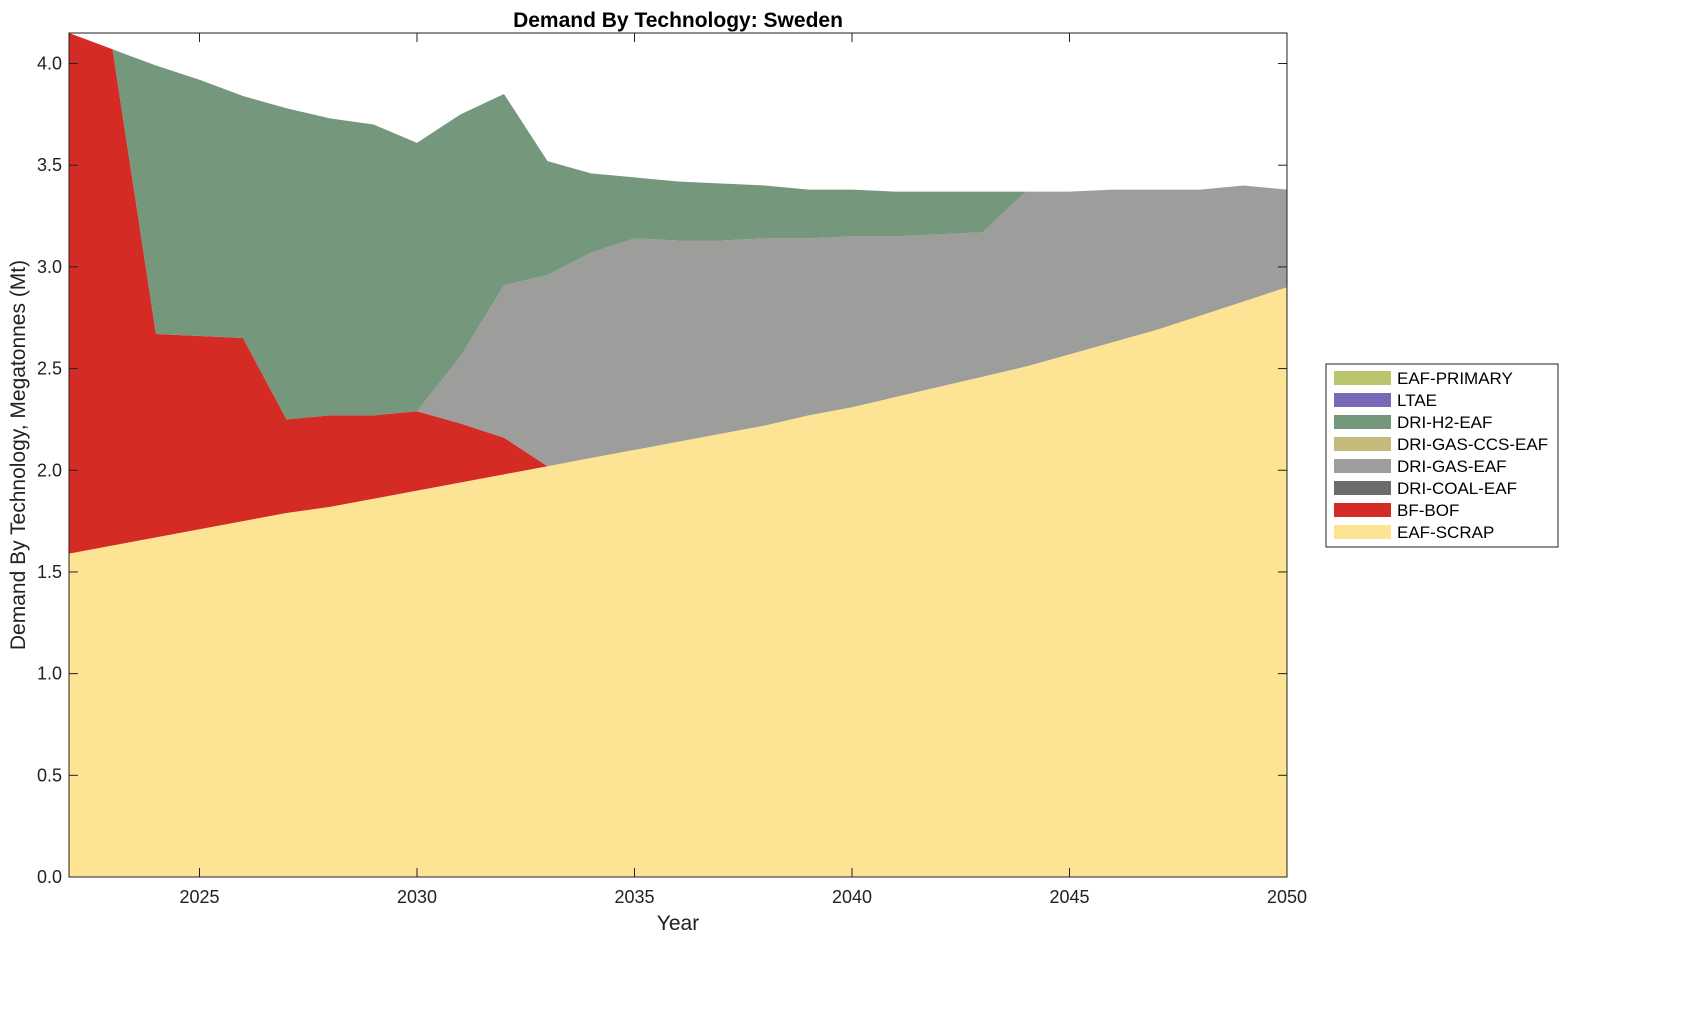 The height and width of the screenshot is (1021, 1703). Describe the element at coordinates (678, 923) in the screenshot. I see `x-axis-title: Year` at that location.